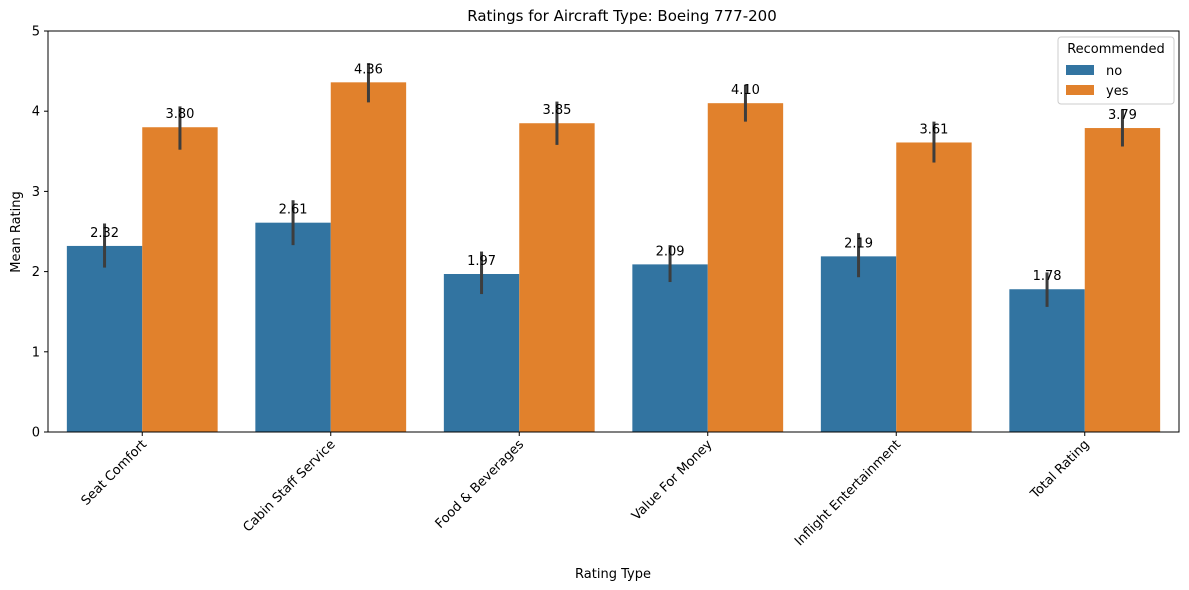  I want to click on legend-label-no: no, so click(1114, 71).